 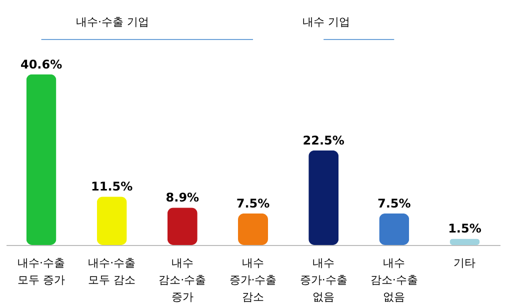 What do you see at coordinates (183, 197) in the screenshot?
I see `data-label: 8.9%` at bounding box center [183, 197].